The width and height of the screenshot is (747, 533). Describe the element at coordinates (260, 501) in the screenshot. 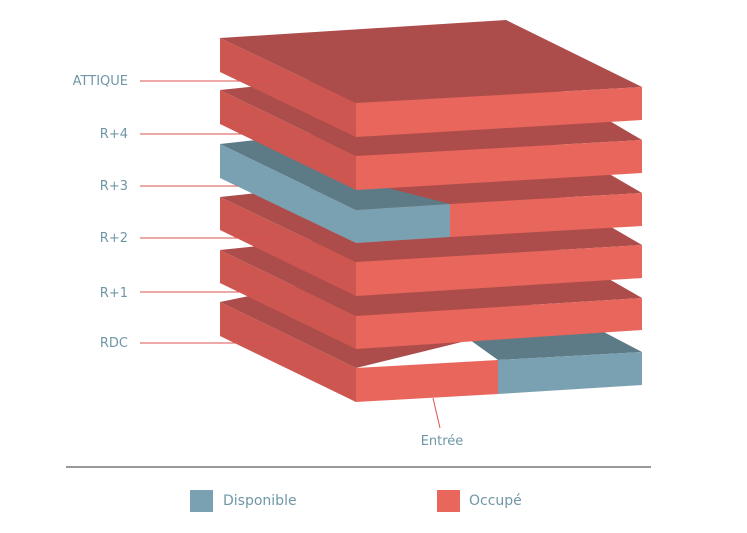

I see `legend-label-available: Disponible` at that location.